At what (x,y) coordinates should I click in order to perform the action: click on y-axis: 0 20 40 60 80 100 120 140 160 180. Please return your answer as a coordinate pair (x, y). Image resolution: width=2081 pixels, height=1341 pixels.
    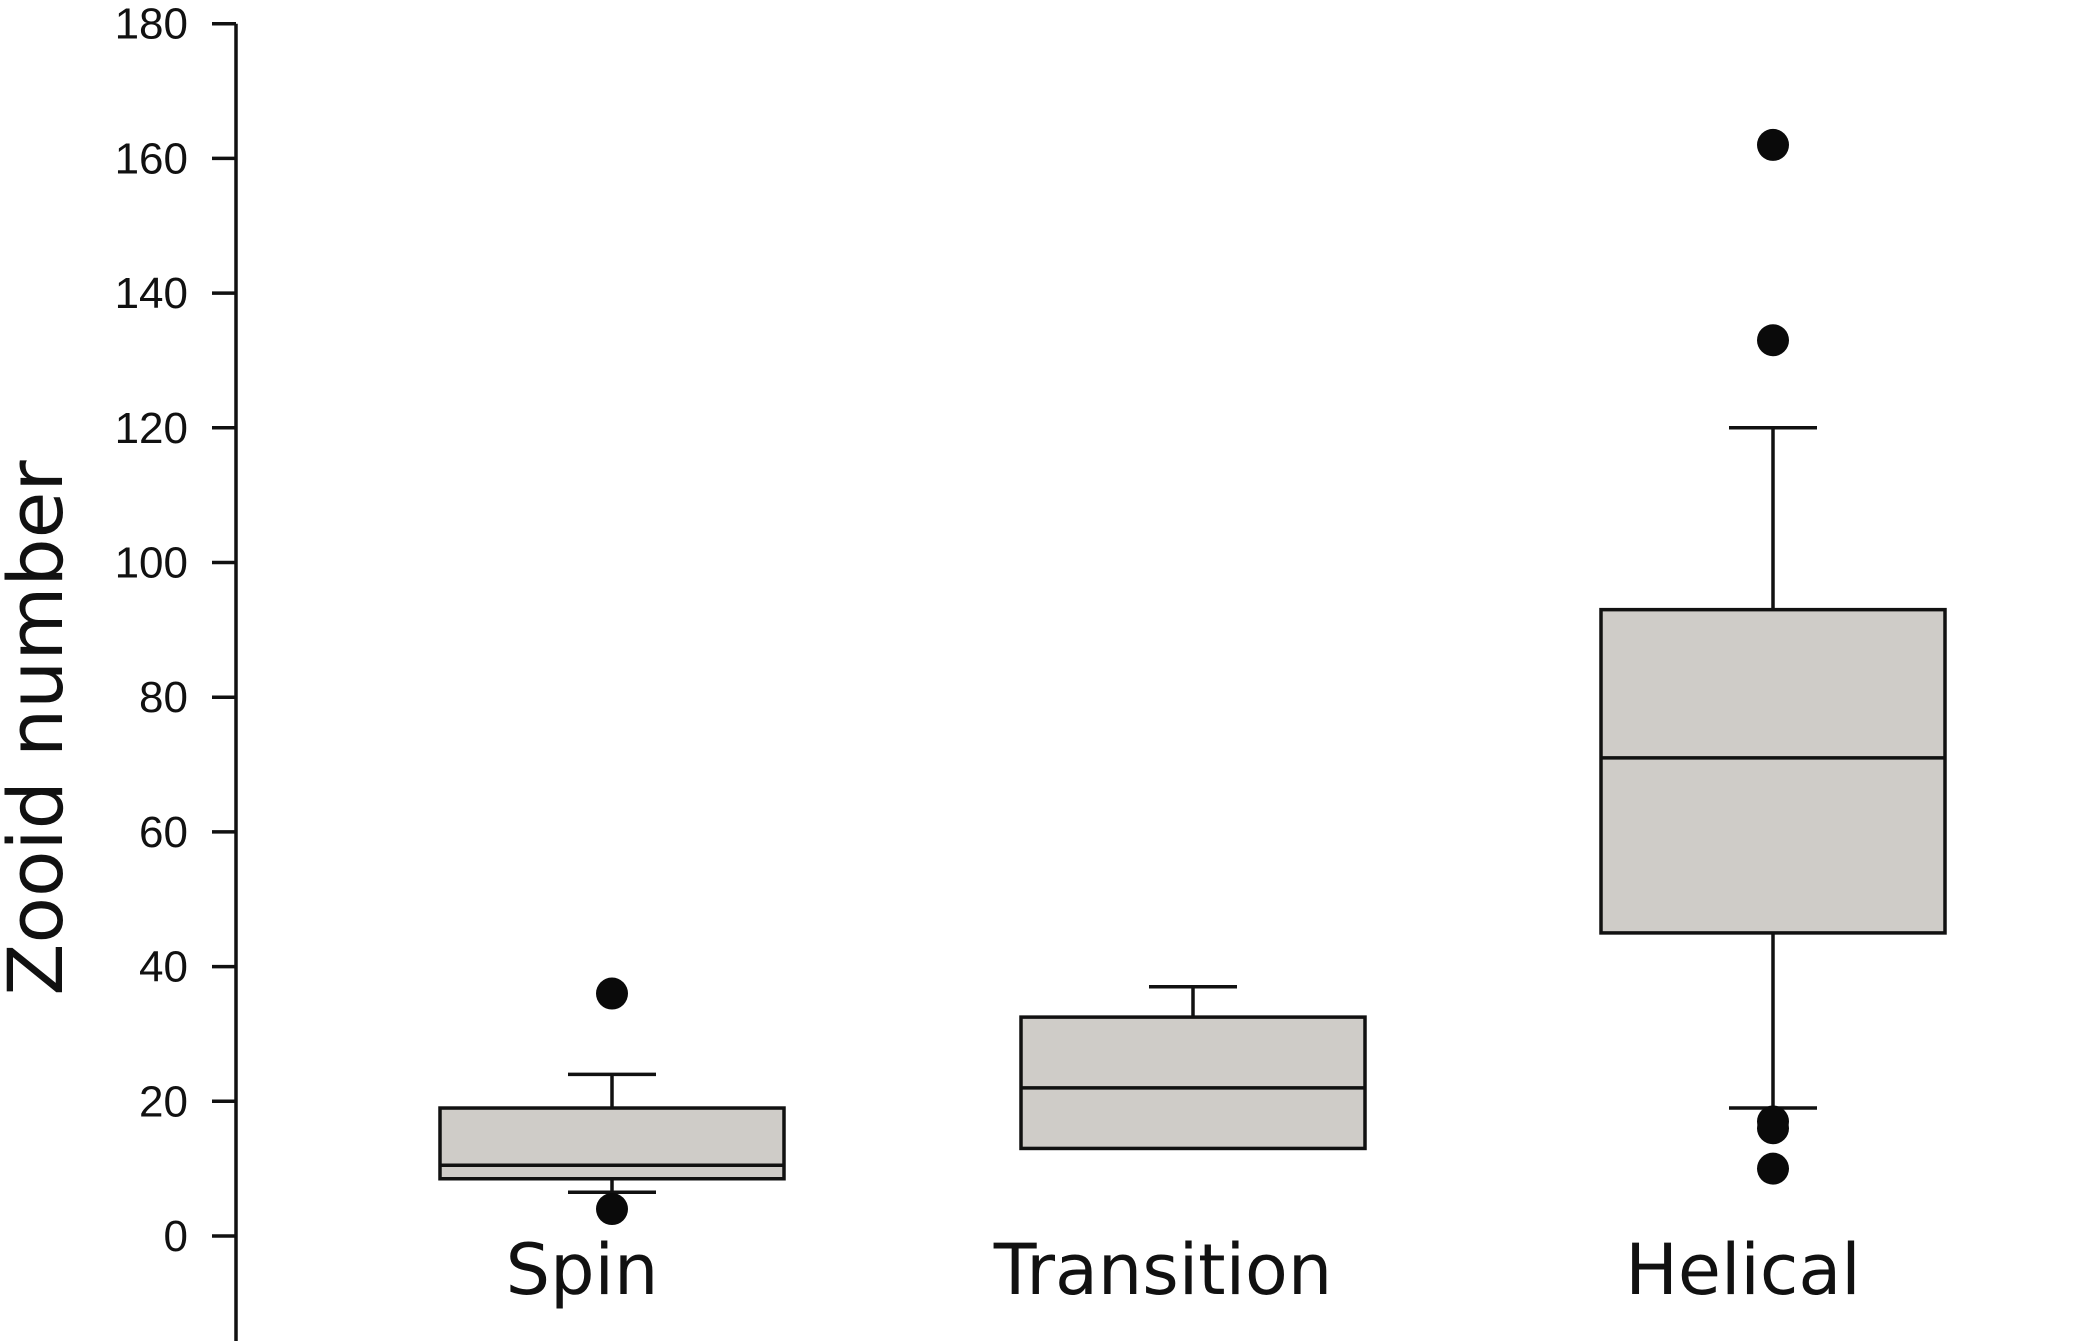
    Looking at the image, I should click on (176, 670).